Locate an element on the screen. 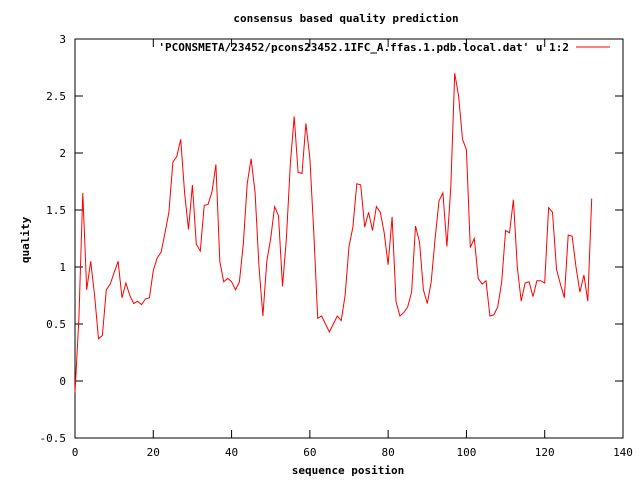 This screenshot has height=480, width=640. x-tick-label: 20 is located at coordinates (153, 452).